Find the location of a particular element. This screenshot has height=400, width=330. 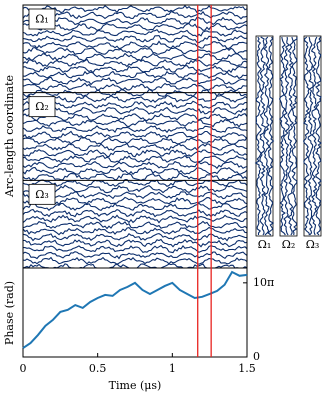

phase-line is located at coordinates (135, 309).